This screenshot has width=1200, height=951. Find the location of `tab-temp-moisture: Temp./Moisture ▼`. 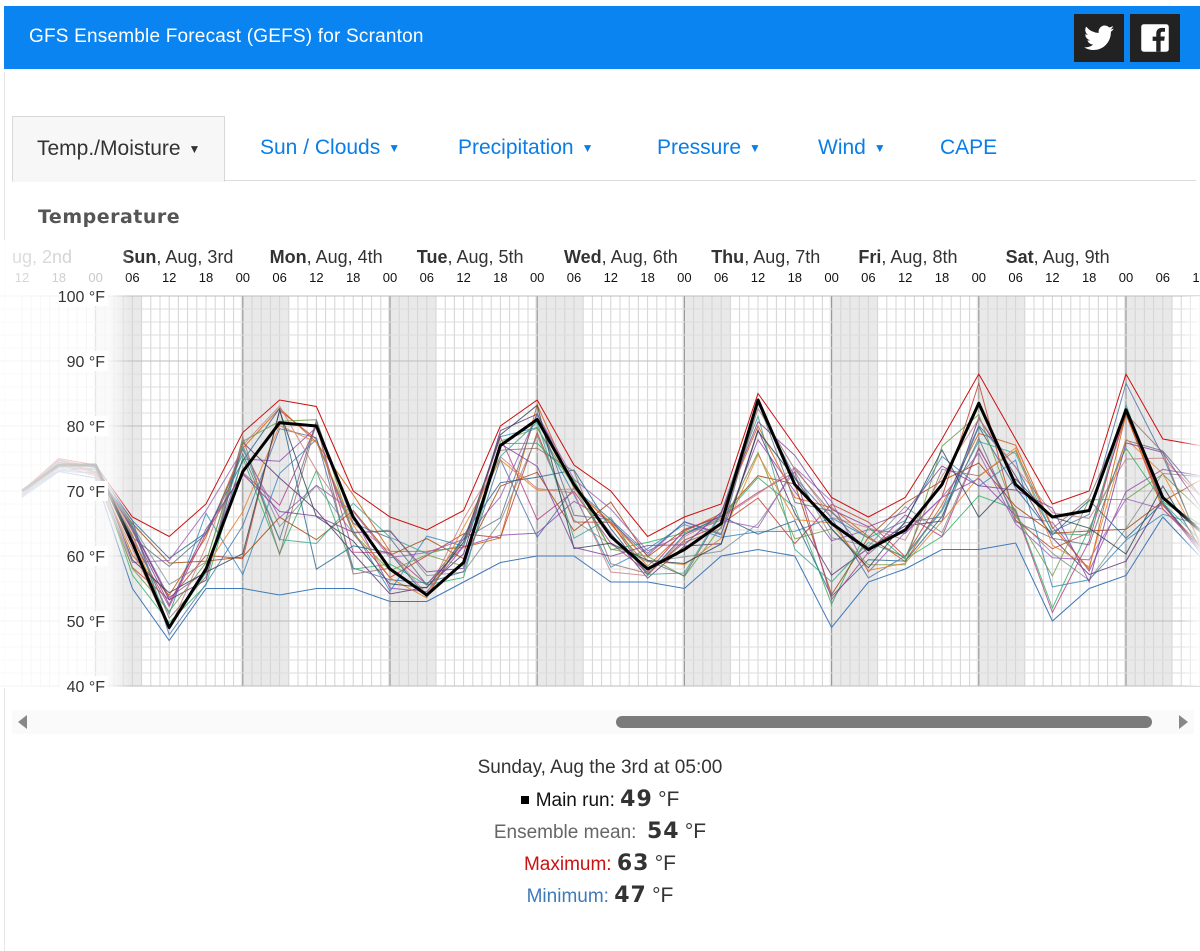

tab-temp-moisture: Temp./Moisture ▼ is located at coordinates (119, 149).